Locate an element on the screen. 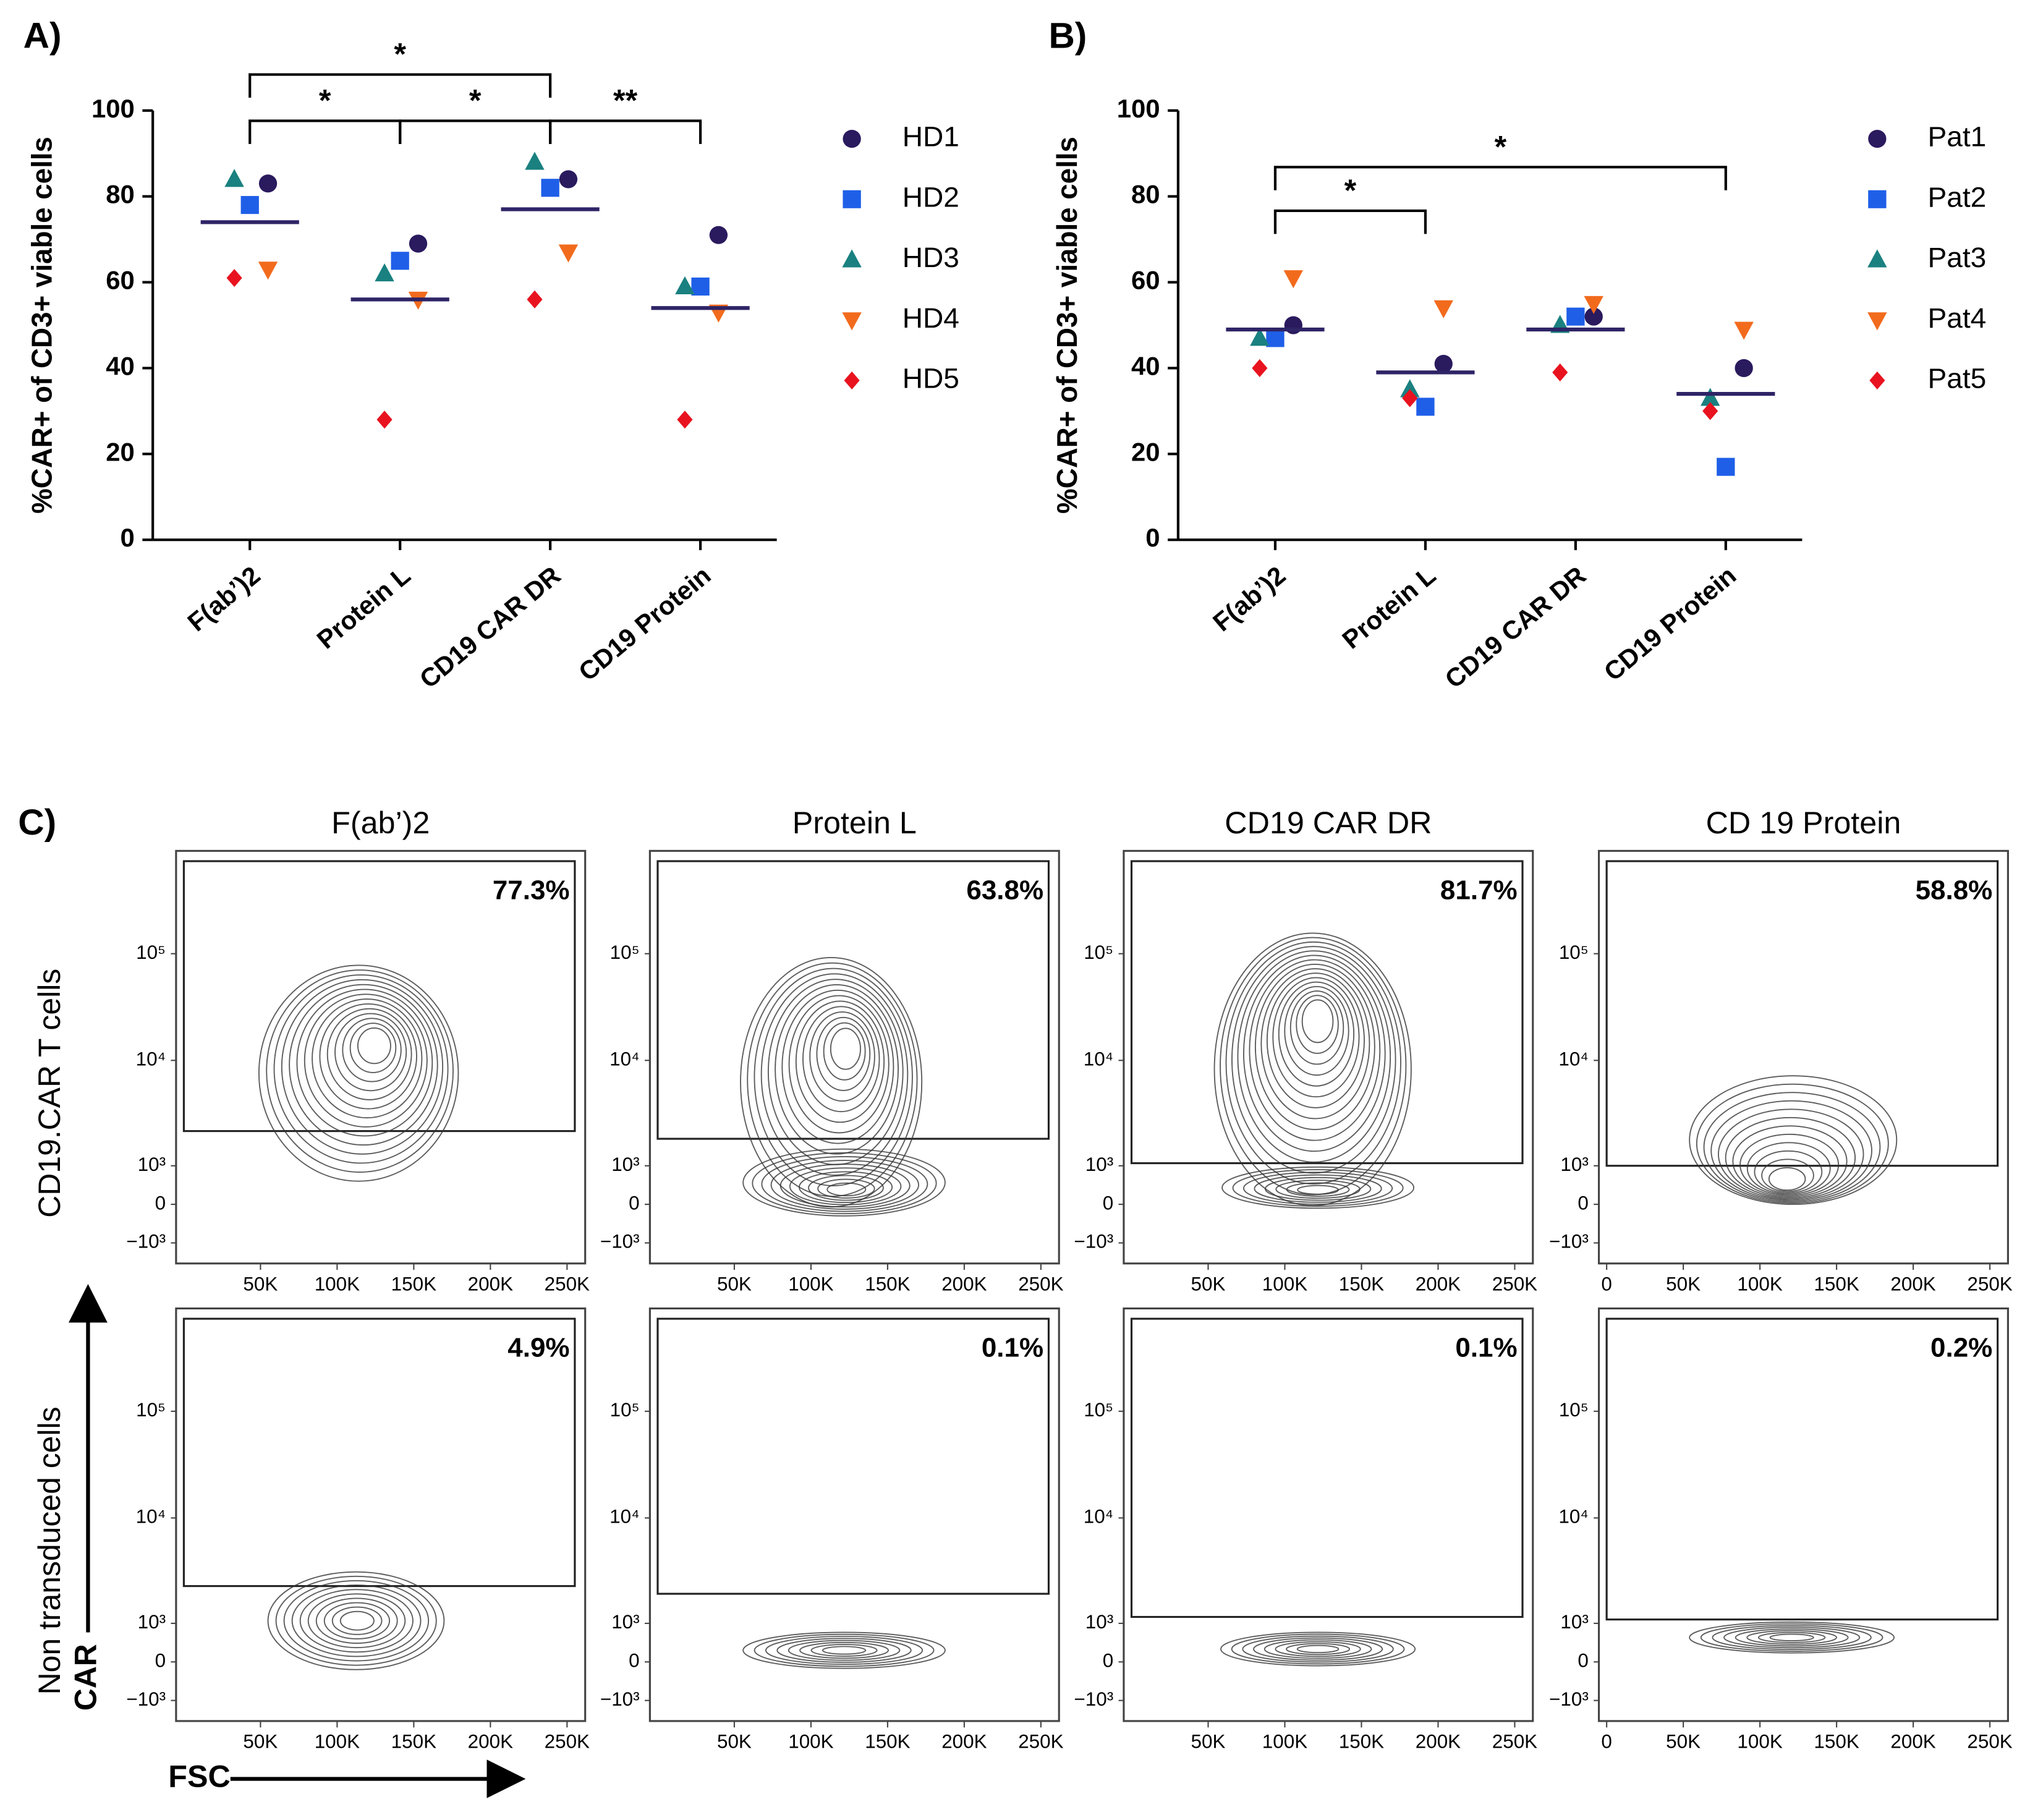 Image resolution: width=2030 pixels, height=1820 pixels. gate-percentage: 0.2% is located at coordinates (1961, 1348).